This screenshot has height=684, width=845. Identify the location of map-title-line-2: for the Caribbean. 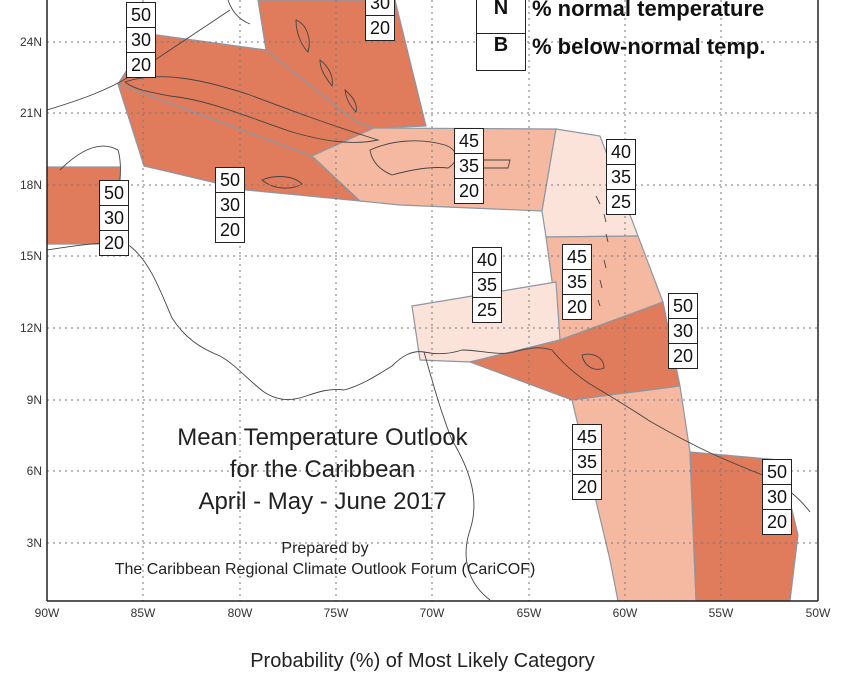
(322, 469).